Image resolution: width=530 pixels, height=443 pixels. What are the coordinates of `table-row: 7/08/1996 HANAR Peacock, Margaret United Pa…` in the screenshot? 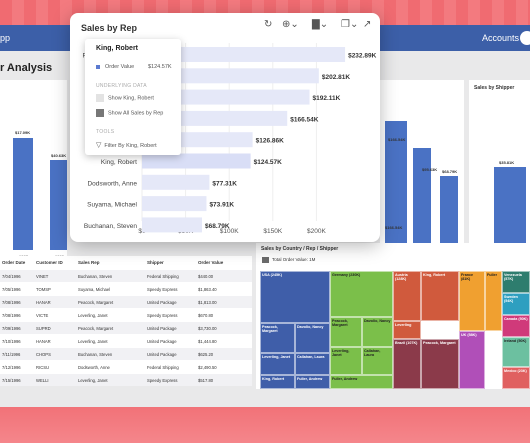 It's located at (126, 302).